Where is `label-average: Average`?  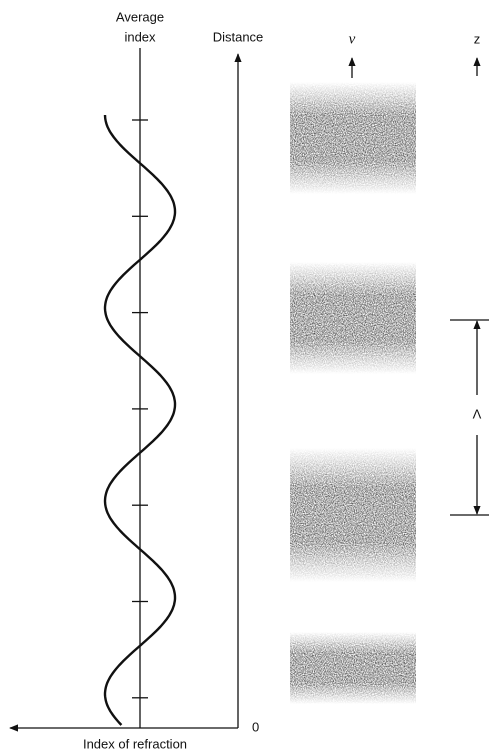 label-average: Average is located at coordinates (140, 16).